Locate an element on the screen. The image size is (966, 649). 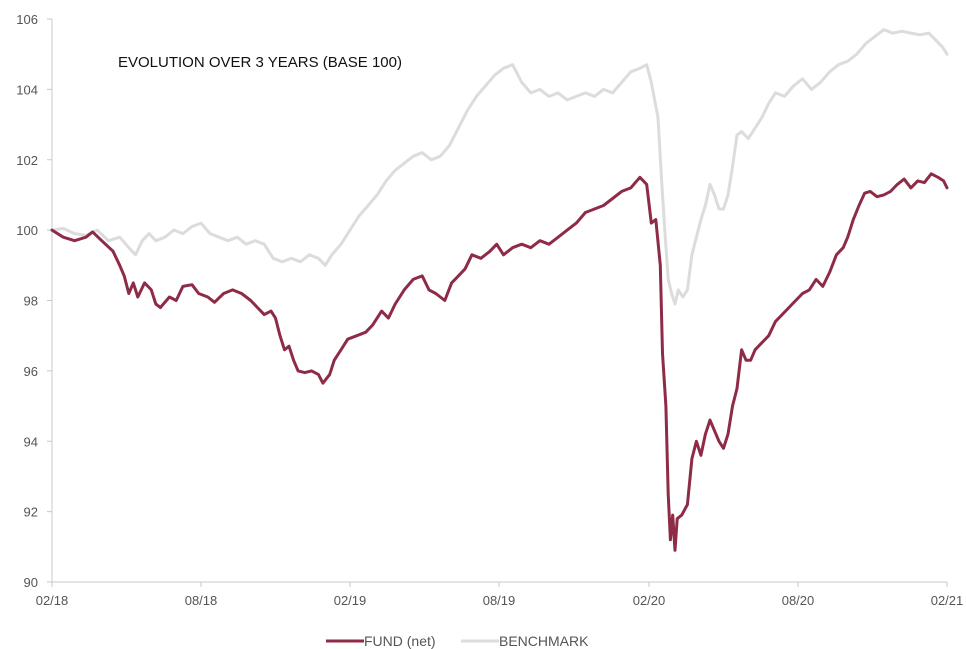
x-tick-label: 02/21 is located at coordinates (947, 600).